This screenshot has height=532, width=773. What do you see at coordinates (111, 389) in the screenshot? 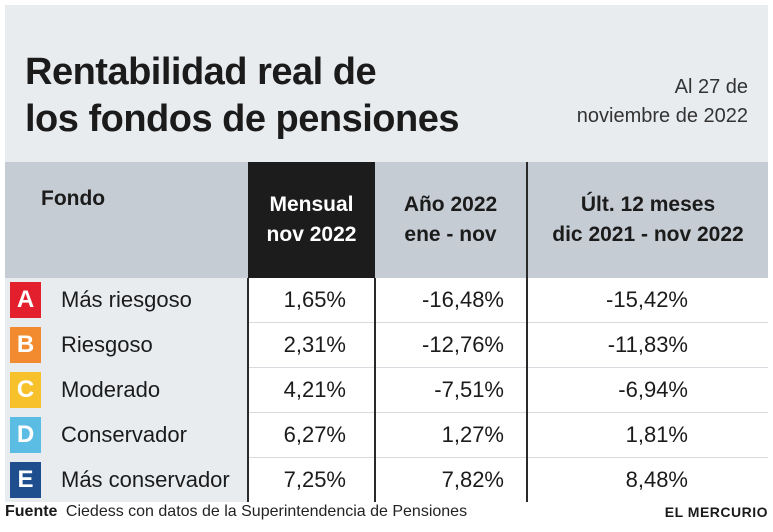
I see `fund-name: Moderado` at bounding box center [111, 389].